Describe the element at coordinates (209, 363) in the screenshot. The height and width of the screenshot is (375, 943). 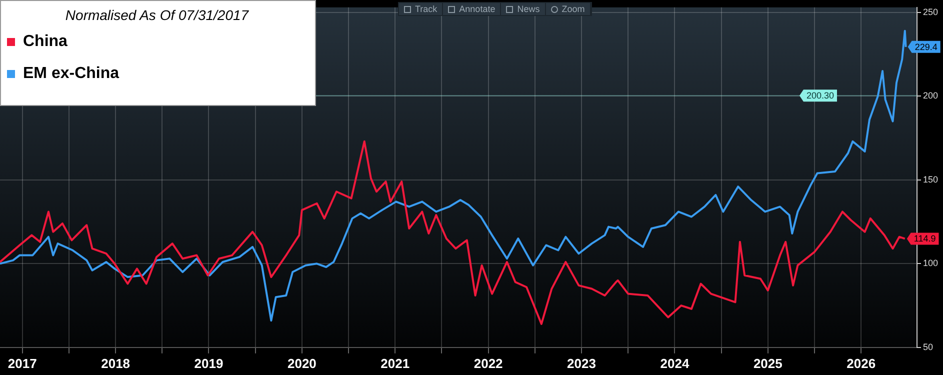
I see `x-tick-label: 2019` at that location.